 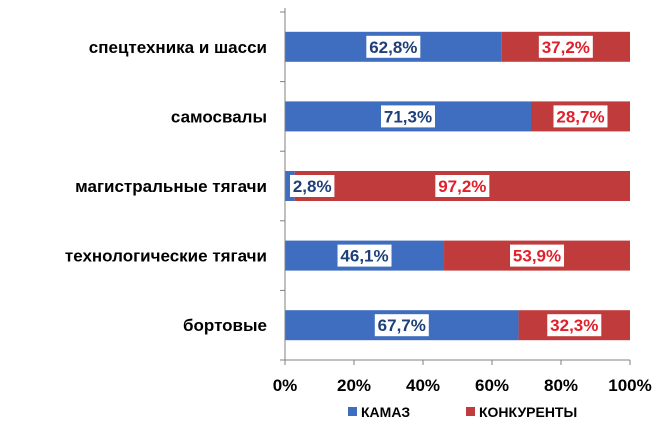 I want to click on category-label: бортовые, so click(x=225, y=325).